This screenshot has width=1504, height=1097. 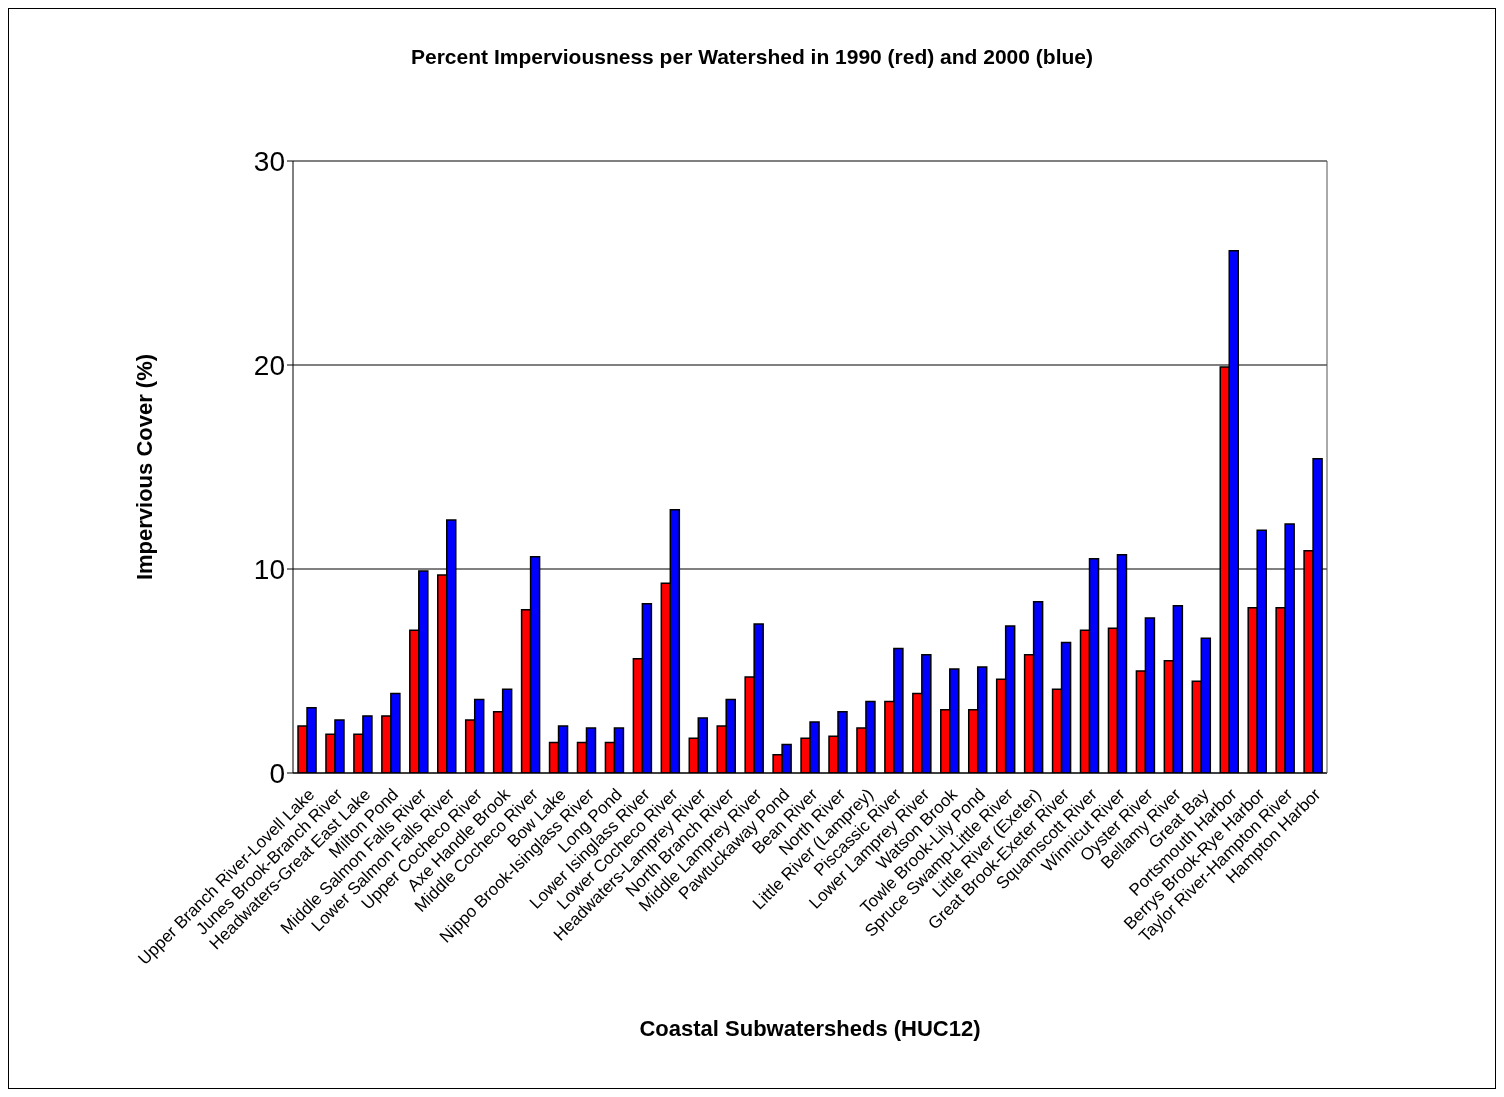 I want to click on y-tick-label: 30, so click(x=269, y=161).